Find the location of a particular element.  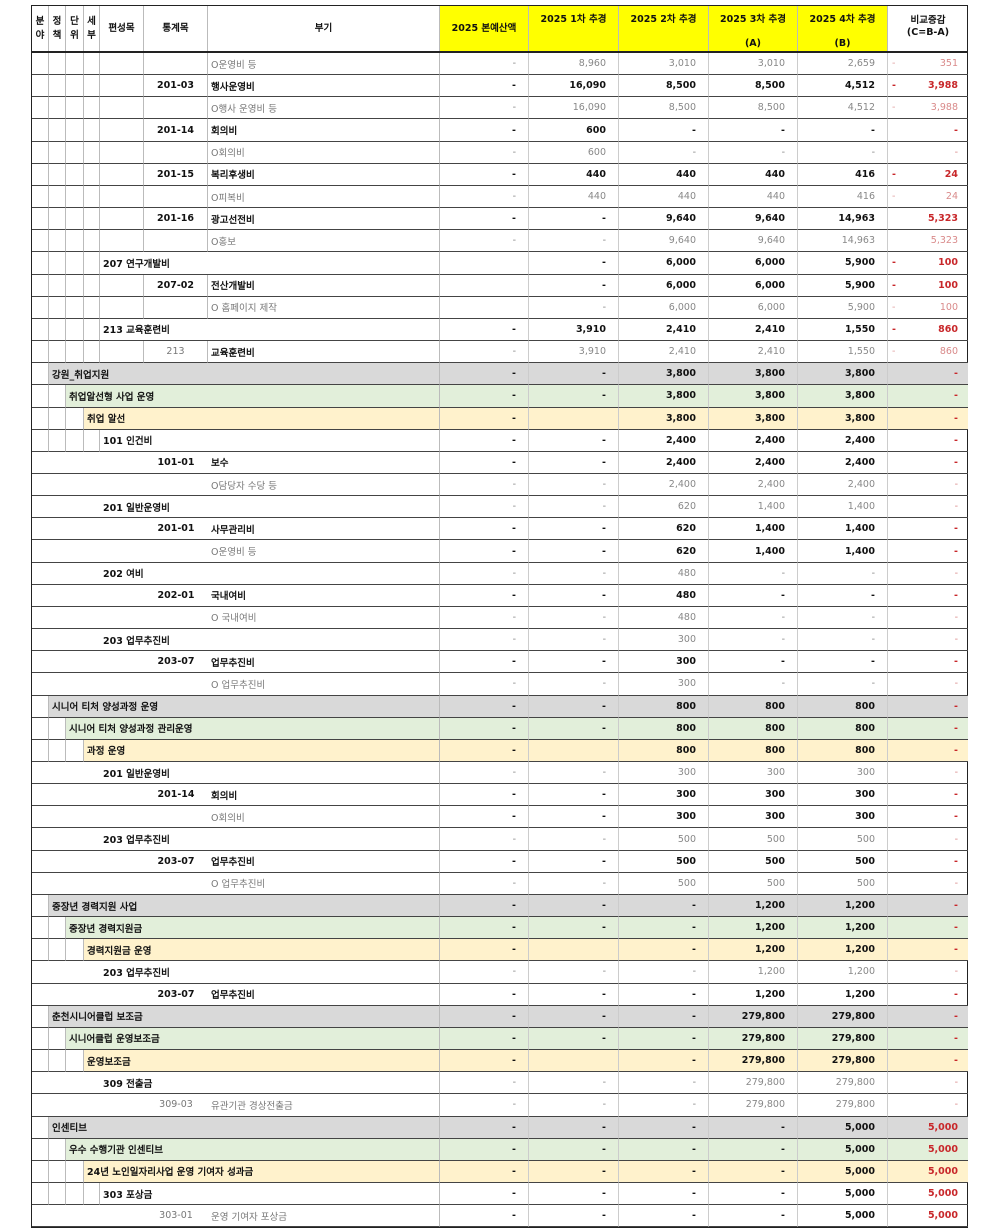

table-row: 309 전출금 - - -279,800 279,800- is located at coordinates (500, 1083).